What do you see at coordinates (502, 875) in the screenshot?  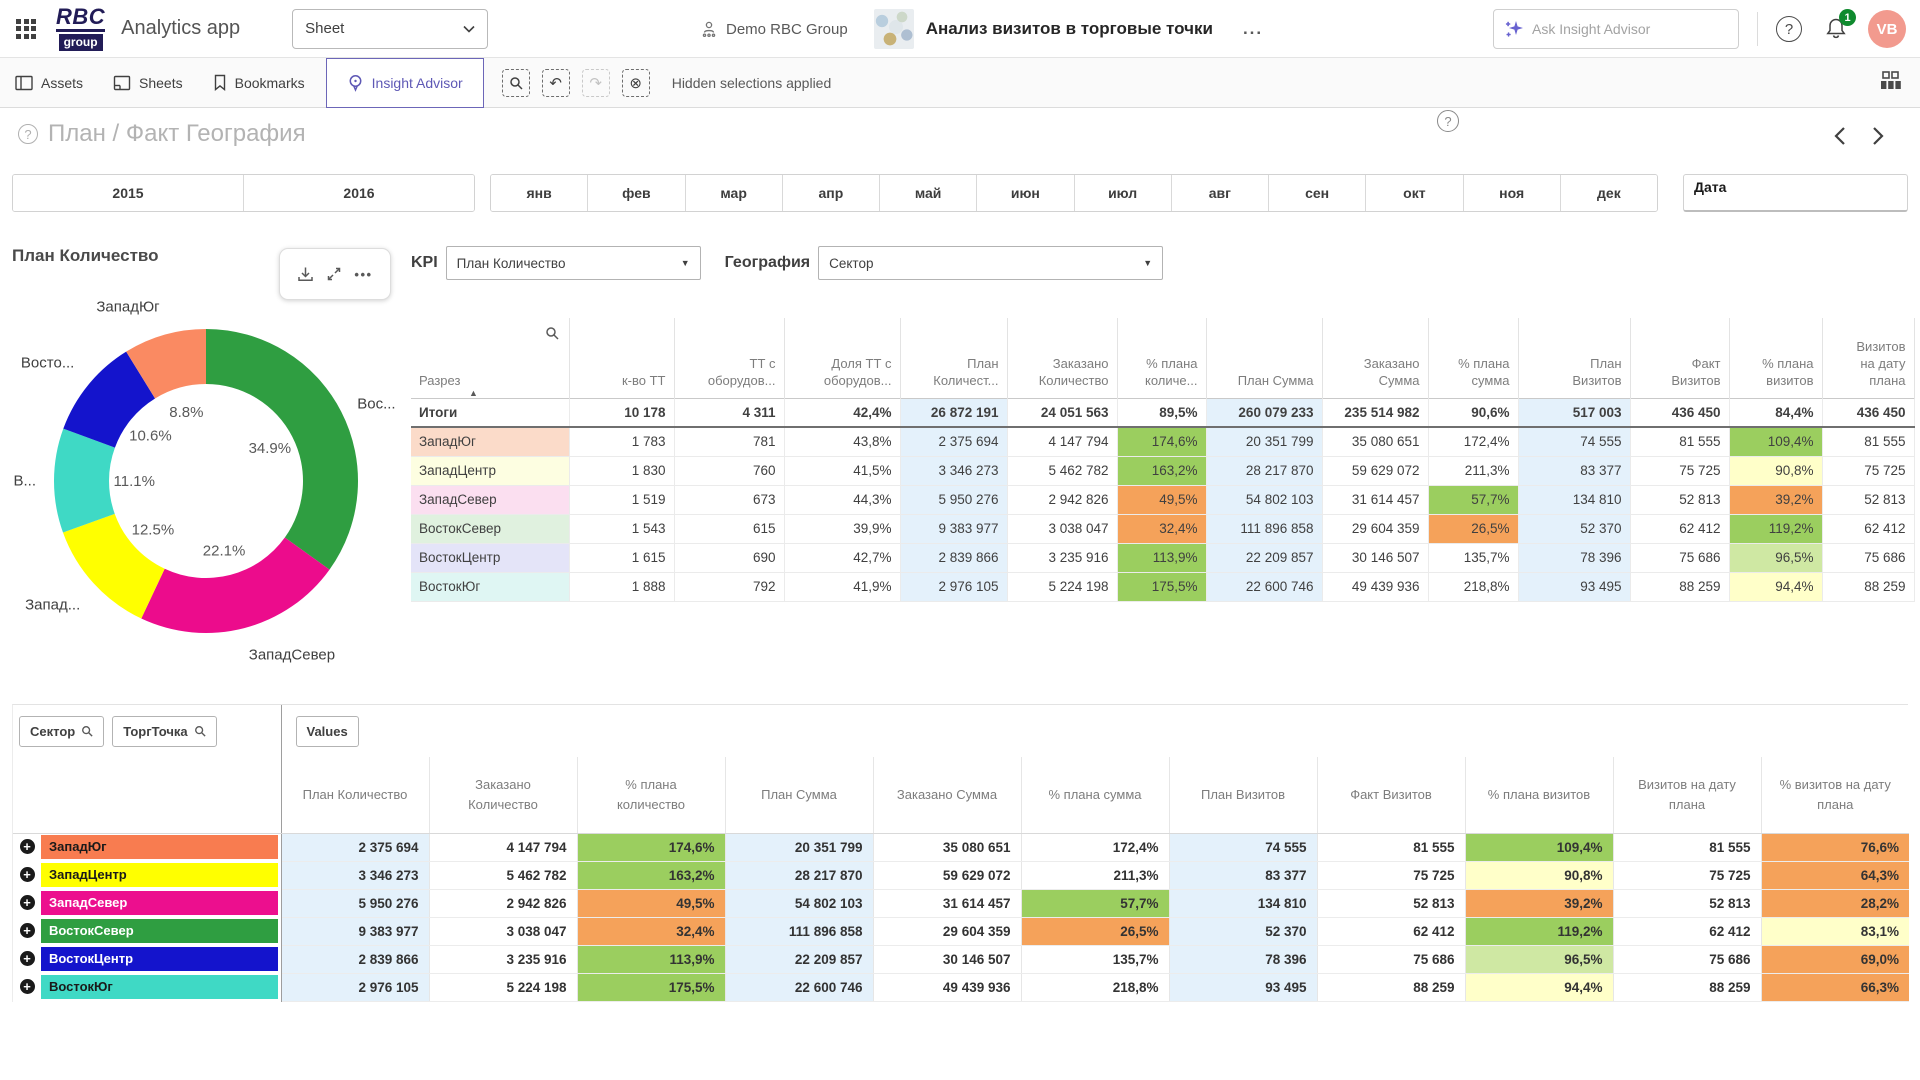 I see `pivot-cell: 5 462 782` at bounding box center [502, 875].